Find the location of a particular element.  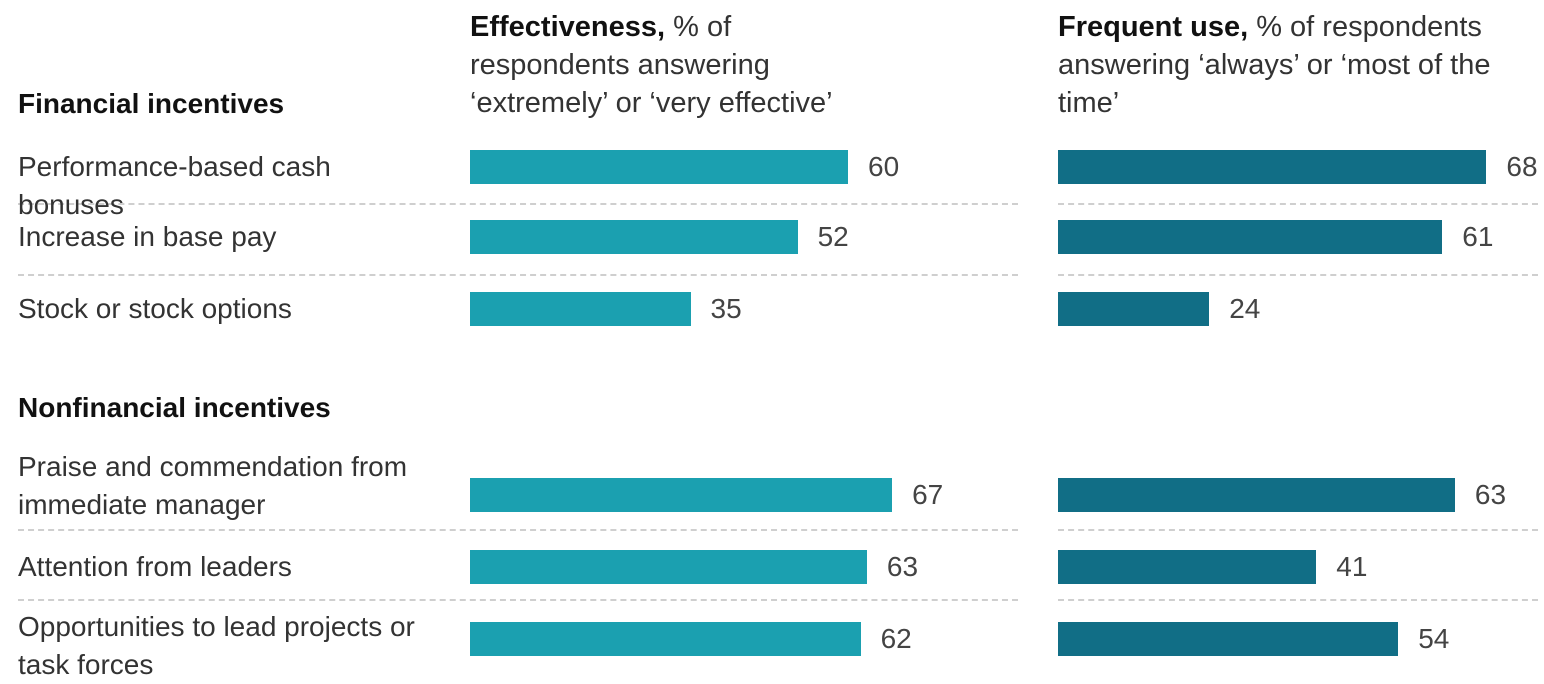

group-title: Financial incentives is located at coordinates (151, 103).